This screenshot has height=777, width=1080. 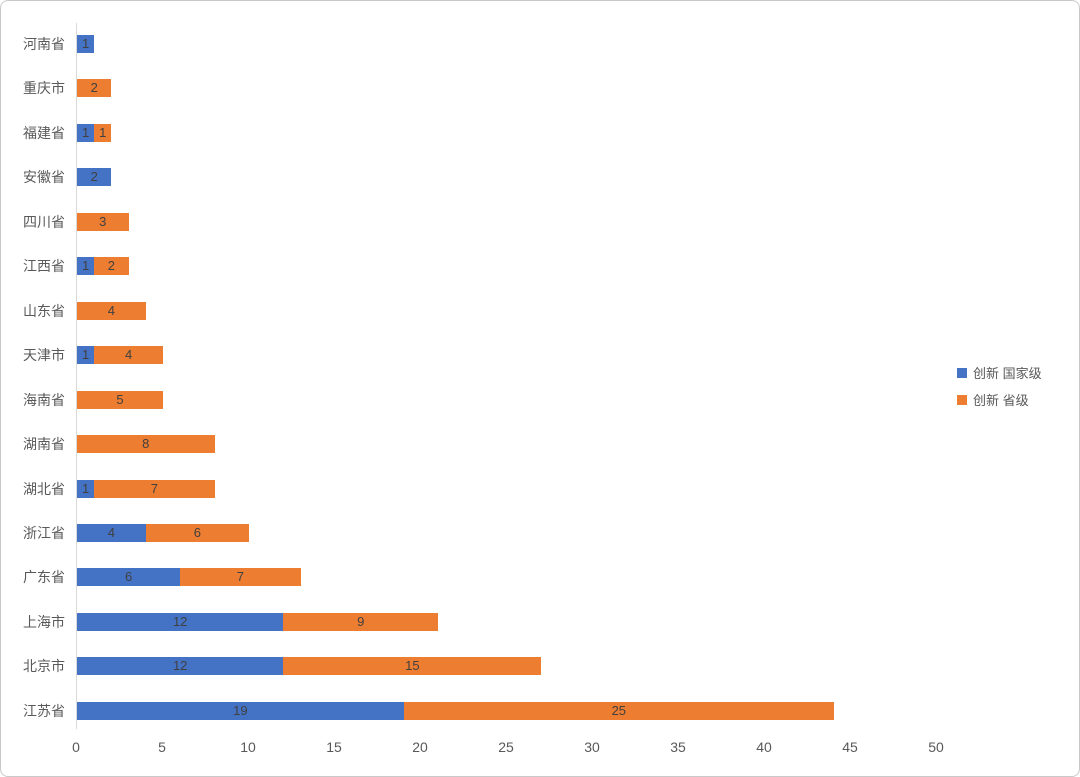 What do you see at coordinates (44, 444) in the screenshot?
I see `category-label: 湖南省` at bounding box center [44, 444].